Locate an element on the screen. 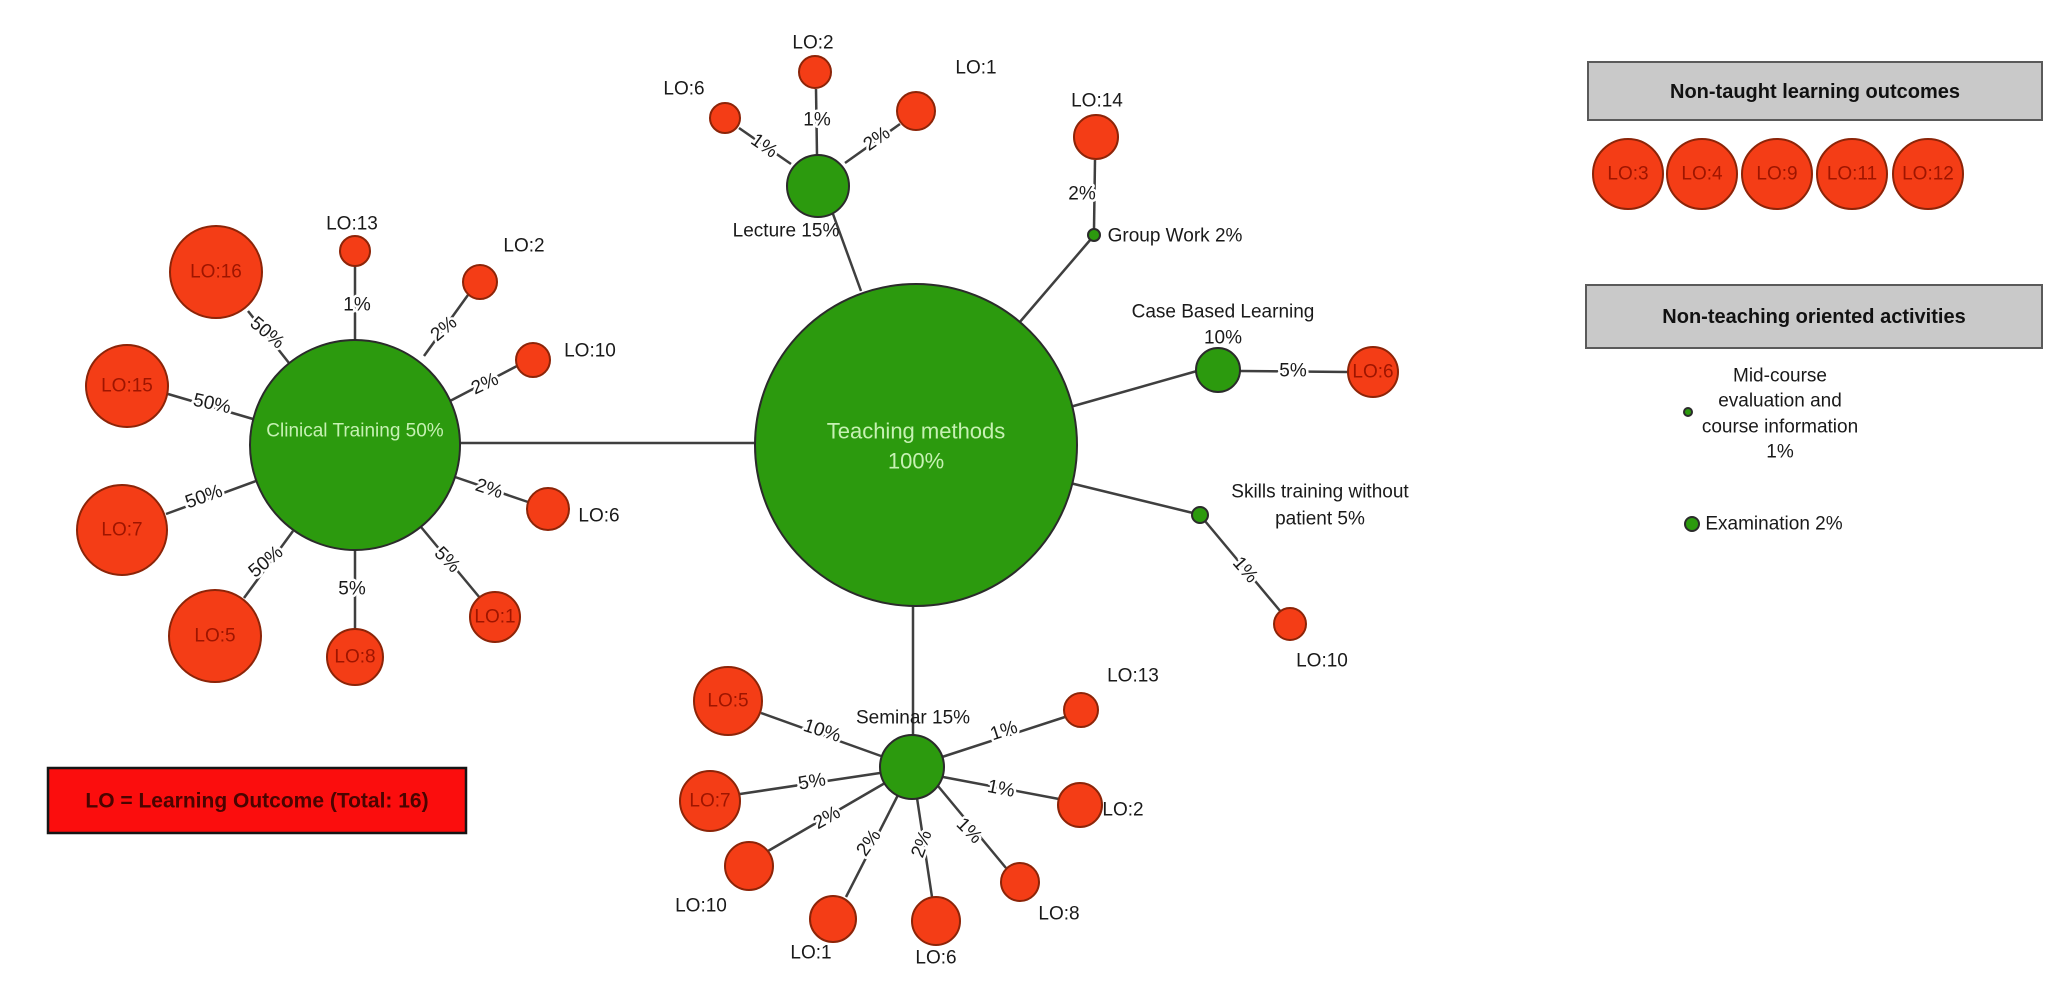 The image size is (2059, 1001). node-label-seminar-lo5: LO:5 is located at coordinates (727, 701).